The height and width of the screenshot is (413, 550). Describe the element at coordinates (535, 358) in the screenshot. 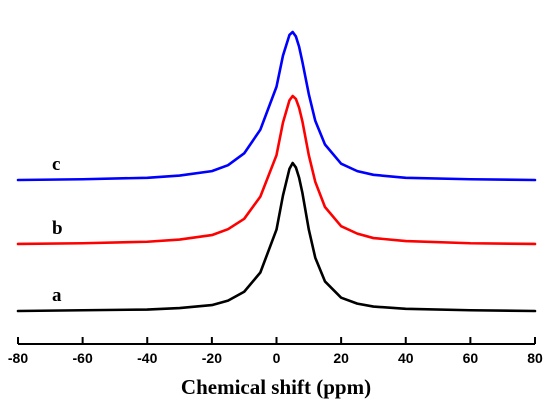

I see `x-tick-label: 80` at that location.